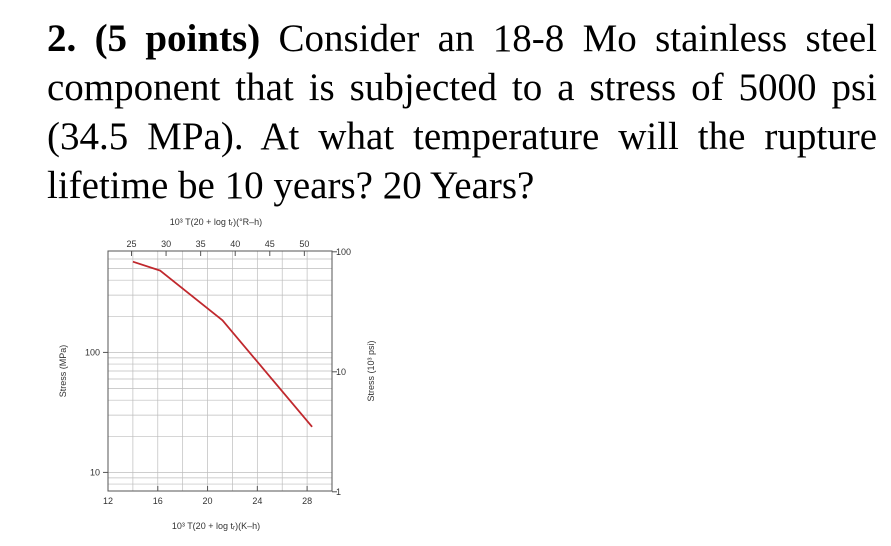 This screenshot has width=891, height=546. Describe the element at coordinates (216, 222) in the screenshot. I see `top-axis-label: 10³ T(20 + log tᵣ)(°R–h)` at that location.